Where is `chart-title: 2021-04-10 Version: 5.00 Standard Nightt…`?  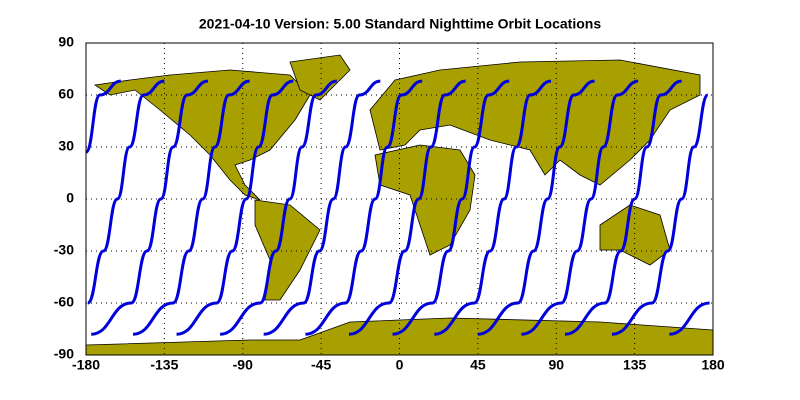
chart-title: 2021-04-10 Version: 5.00 Standard Nightt… is located at coordinates (400, 24).